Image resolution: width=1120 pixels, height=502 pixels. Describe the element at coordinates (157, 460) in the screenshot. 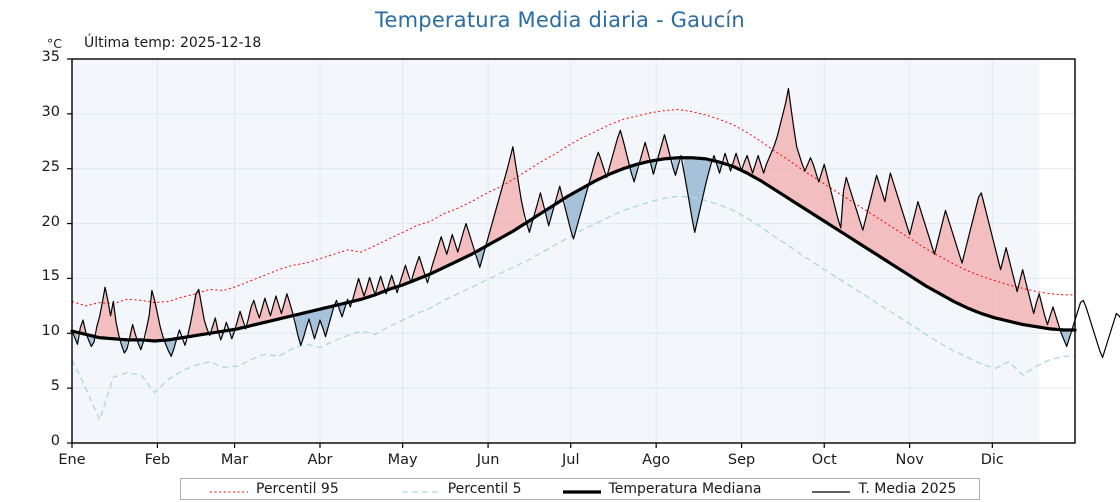

I see `x-tick-label: Feb` at that location.